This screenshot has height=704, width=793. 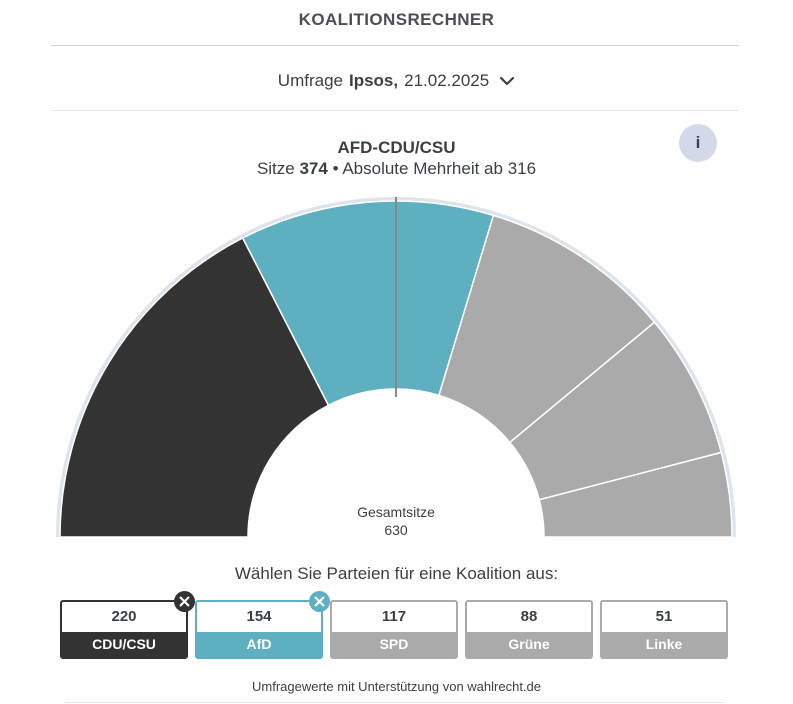 I want to click on total-seats-label: Gesamtsitze, so click(x=396, y=512).